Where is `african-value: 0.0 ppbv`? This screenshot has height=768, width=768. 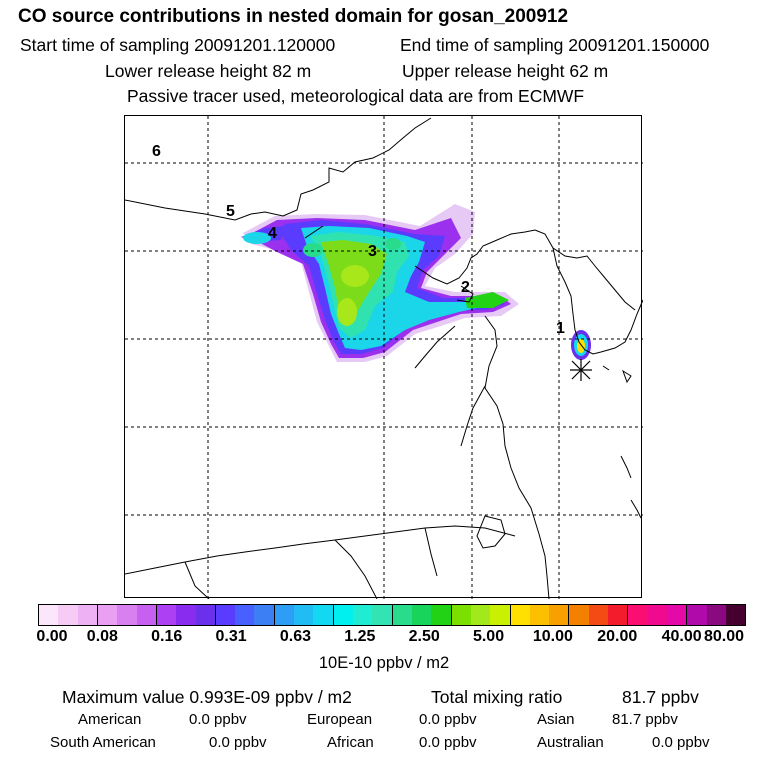 african-value: 0.0 ppbv is located at coordinates (448, 742).